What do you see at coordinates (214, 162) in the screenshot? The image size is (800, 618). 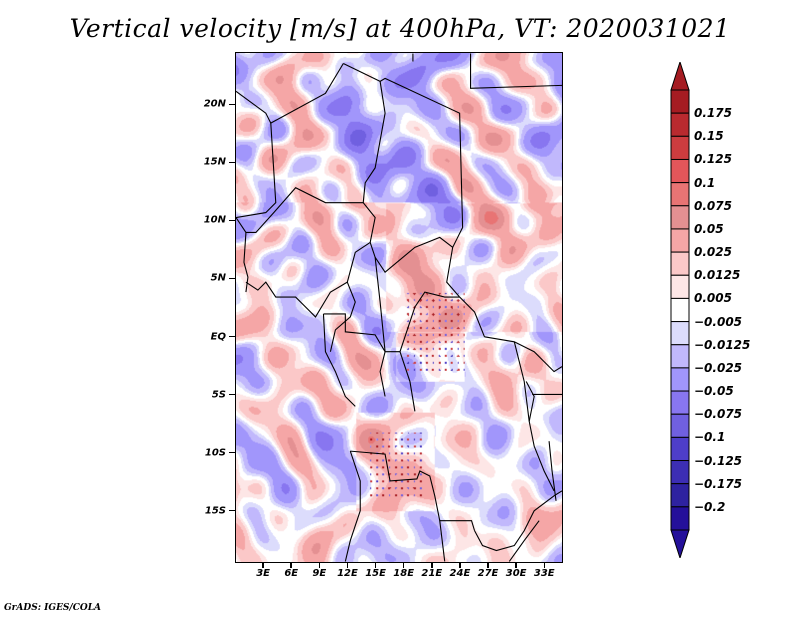 I see `lat-tick-label: 15N` at bounding box center [214, 162].